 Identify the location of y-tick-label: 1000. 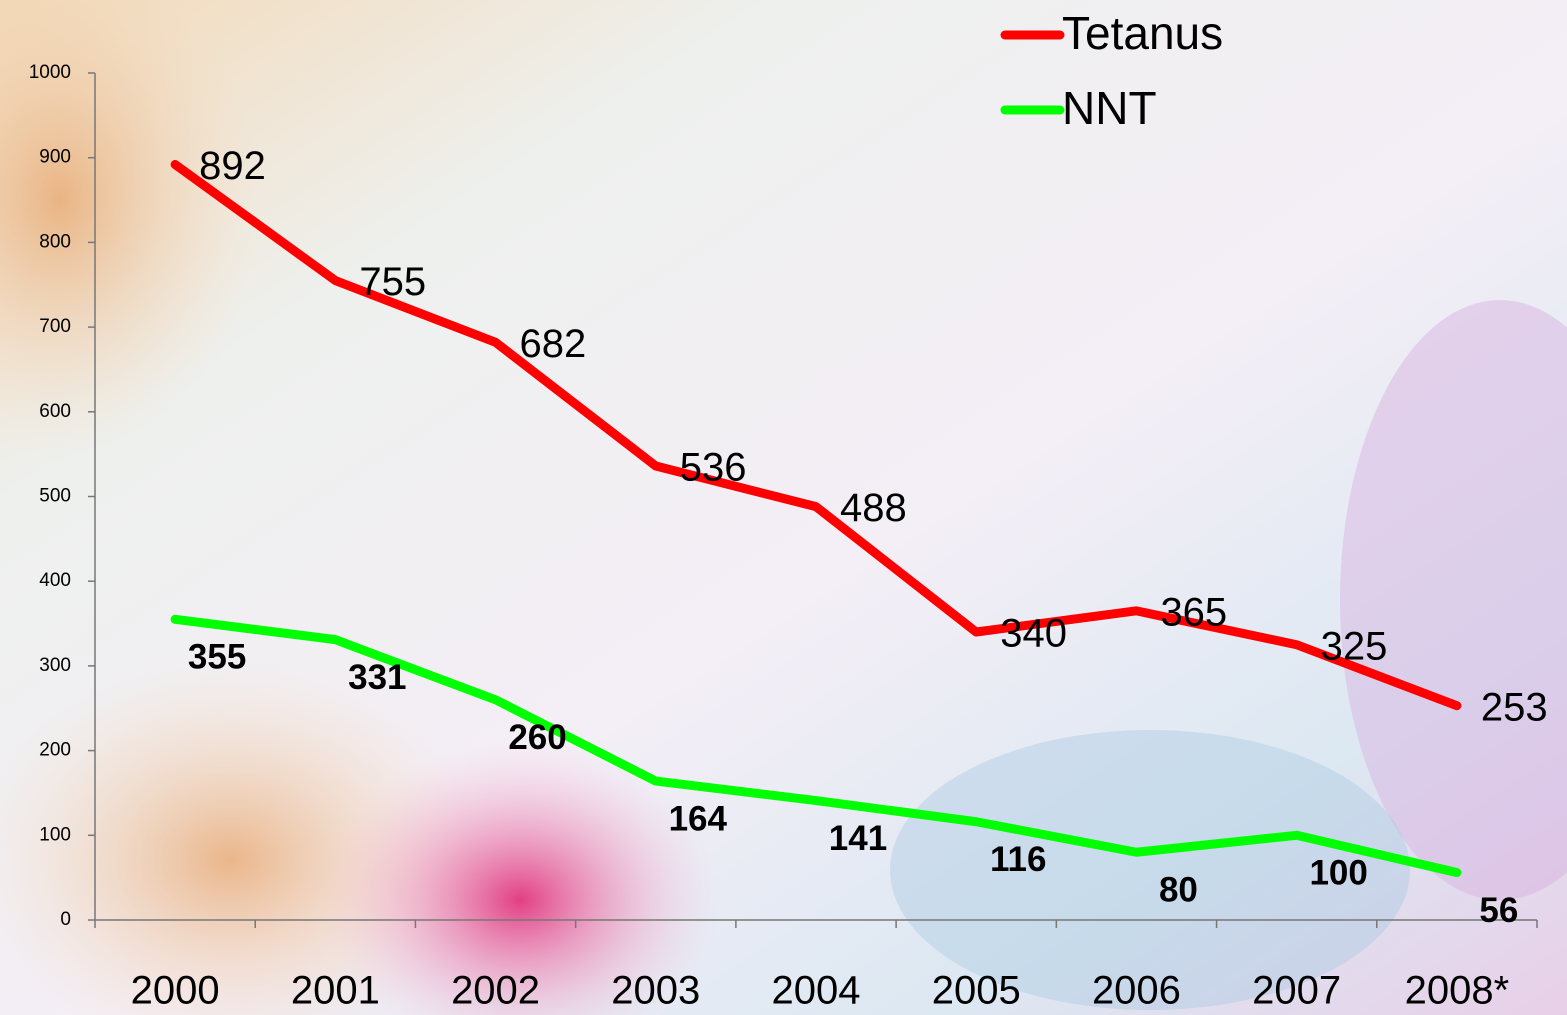
(50, 72).